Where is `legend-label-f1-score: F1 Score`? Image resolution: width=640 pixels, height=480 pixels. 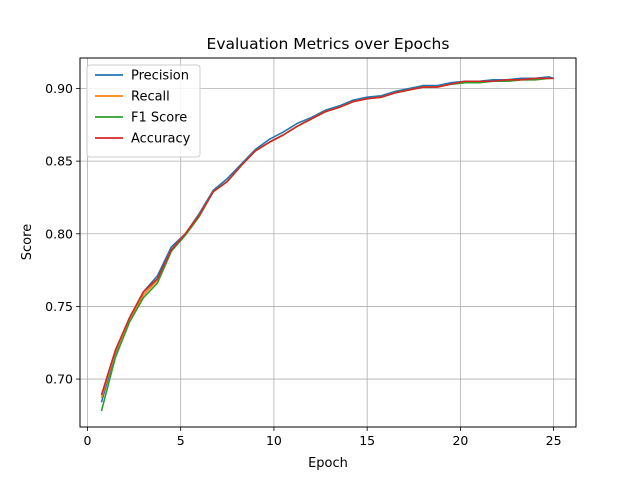 legend-label-f1-score: F1 Score is located at coordinates (159, 118).